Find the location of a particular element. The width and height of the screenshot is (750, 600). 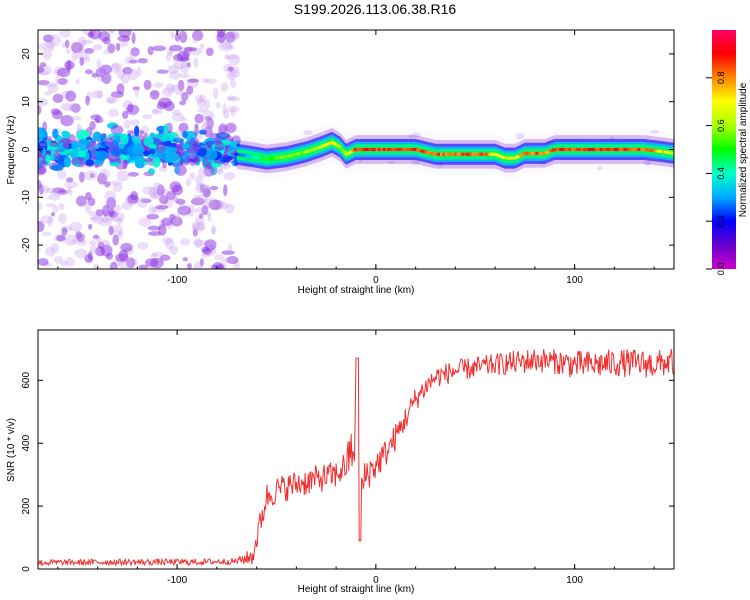

signal-band-cell is located at coordinates (672, 153).